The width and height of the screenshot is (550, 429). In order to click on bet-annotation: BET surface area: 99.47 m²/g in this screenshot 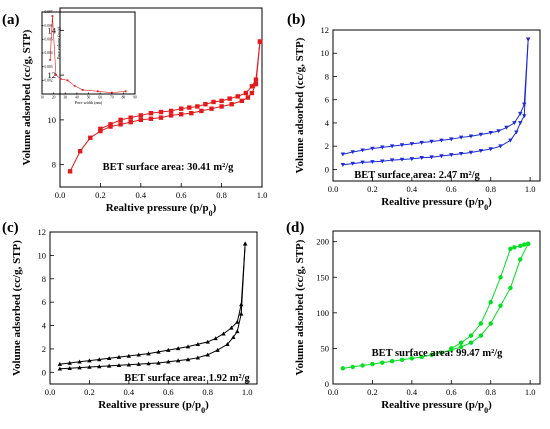, I will do `click(438, 353)`.